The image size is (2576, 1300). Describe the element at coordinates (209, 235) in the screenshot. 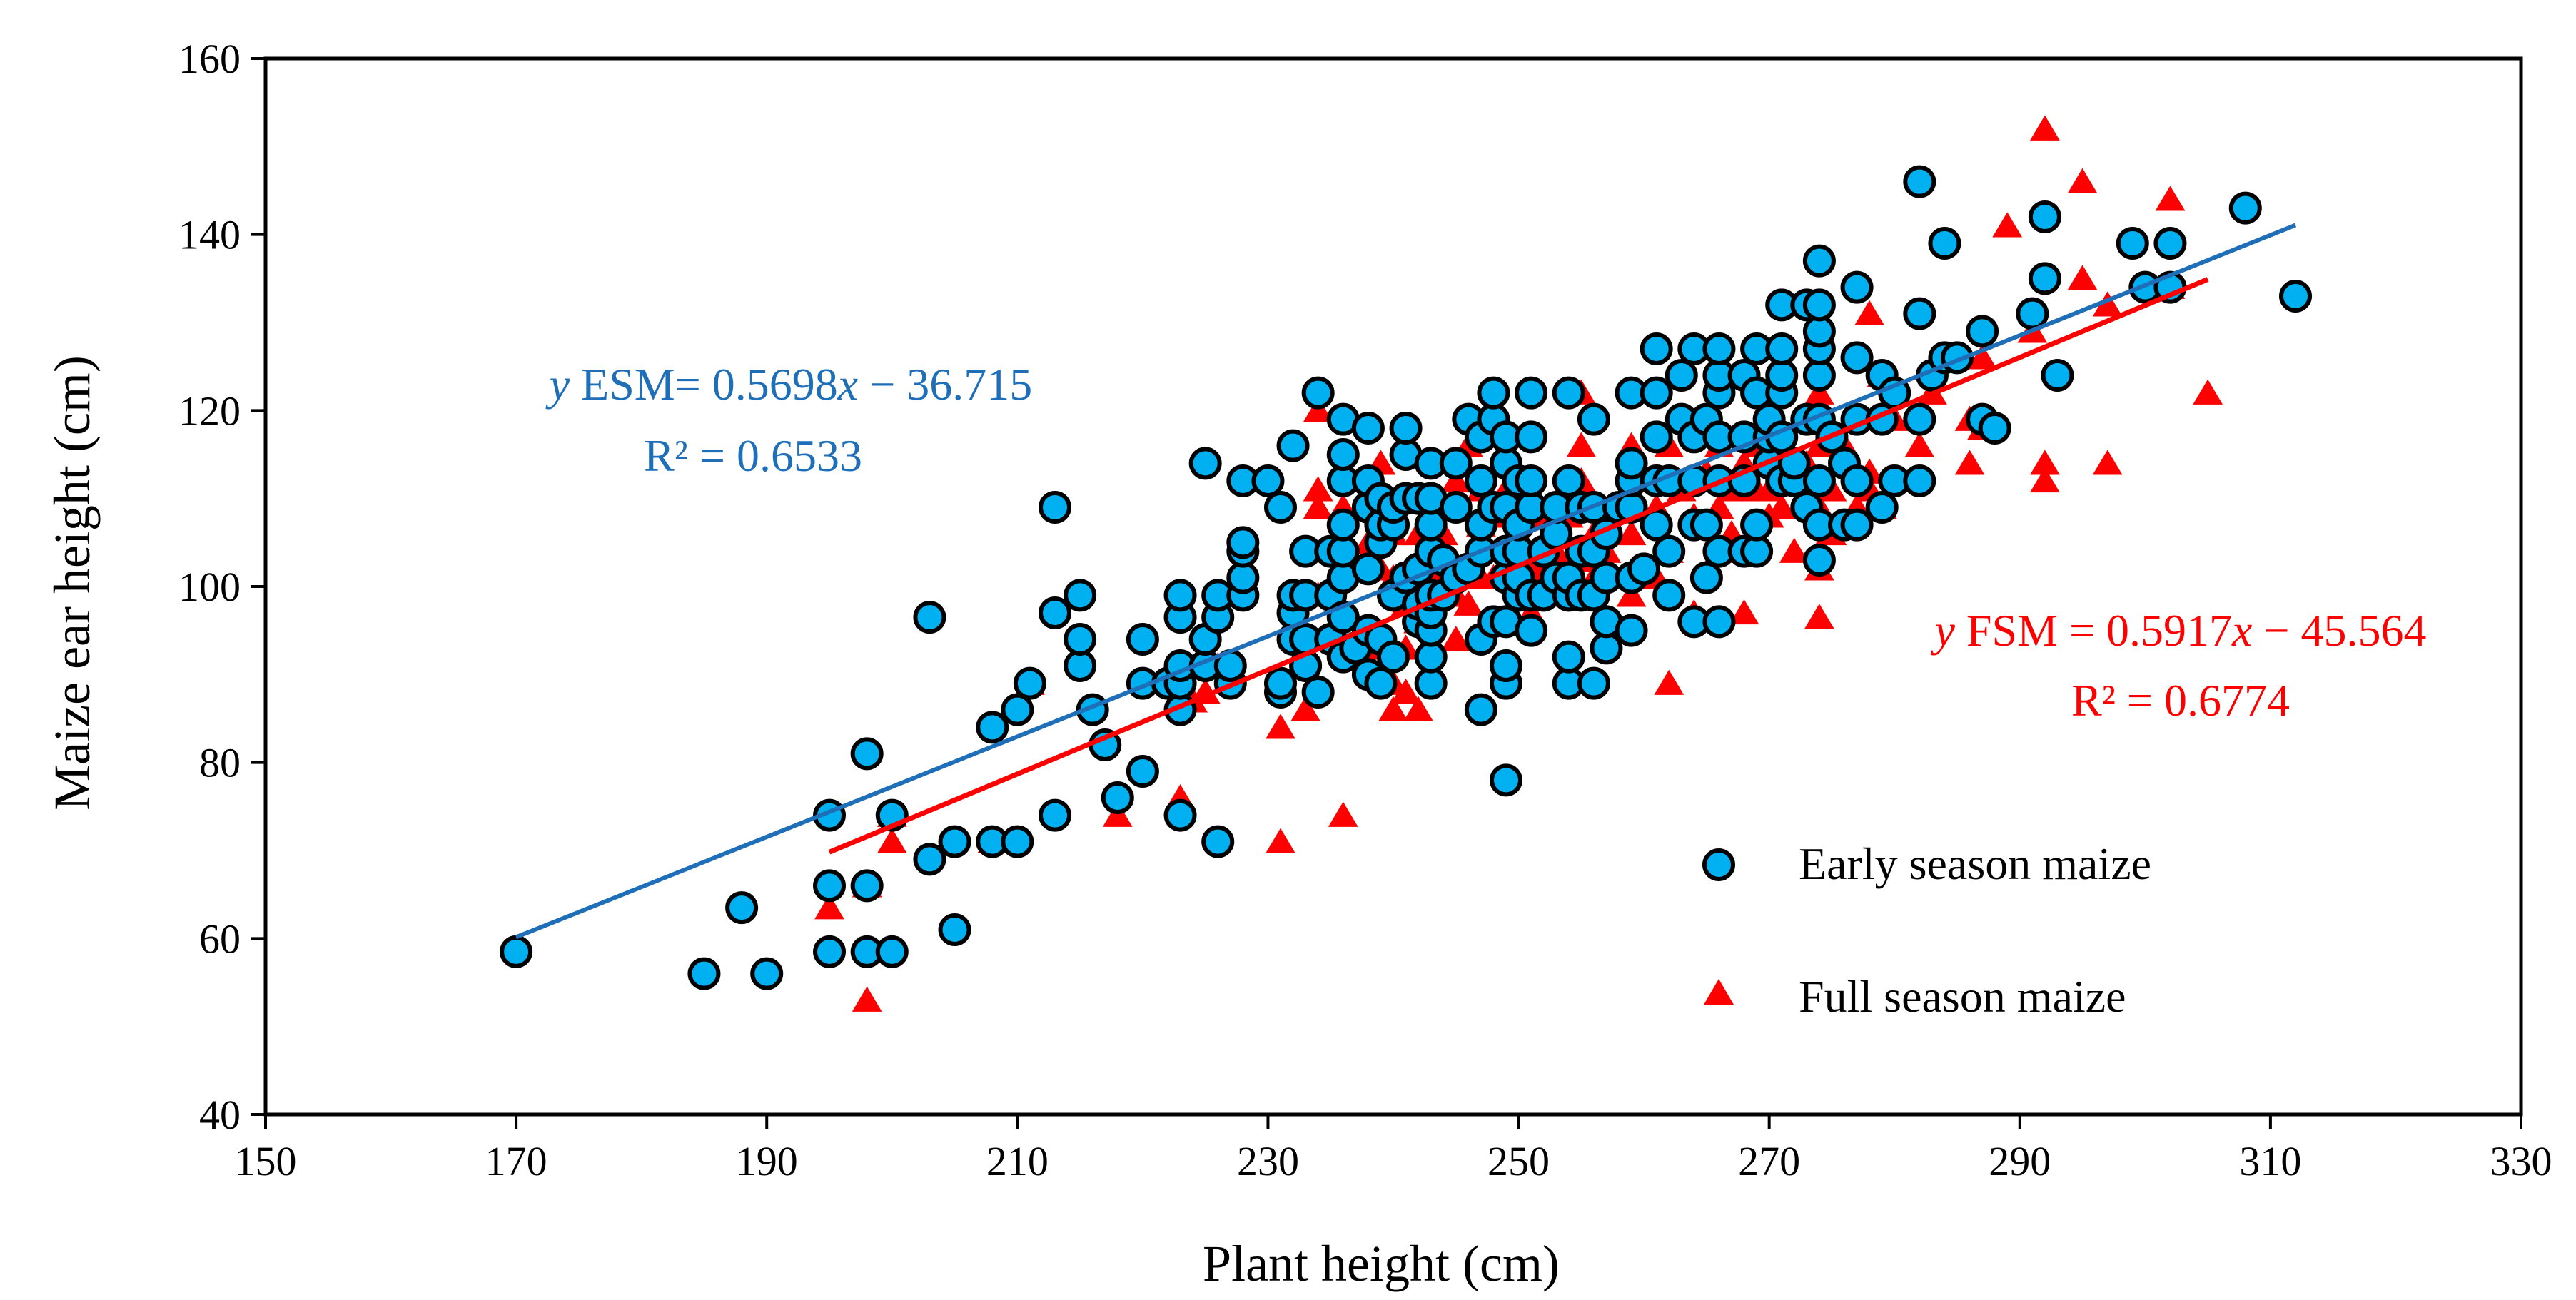

I see `y-tick-label: 140` at that location.